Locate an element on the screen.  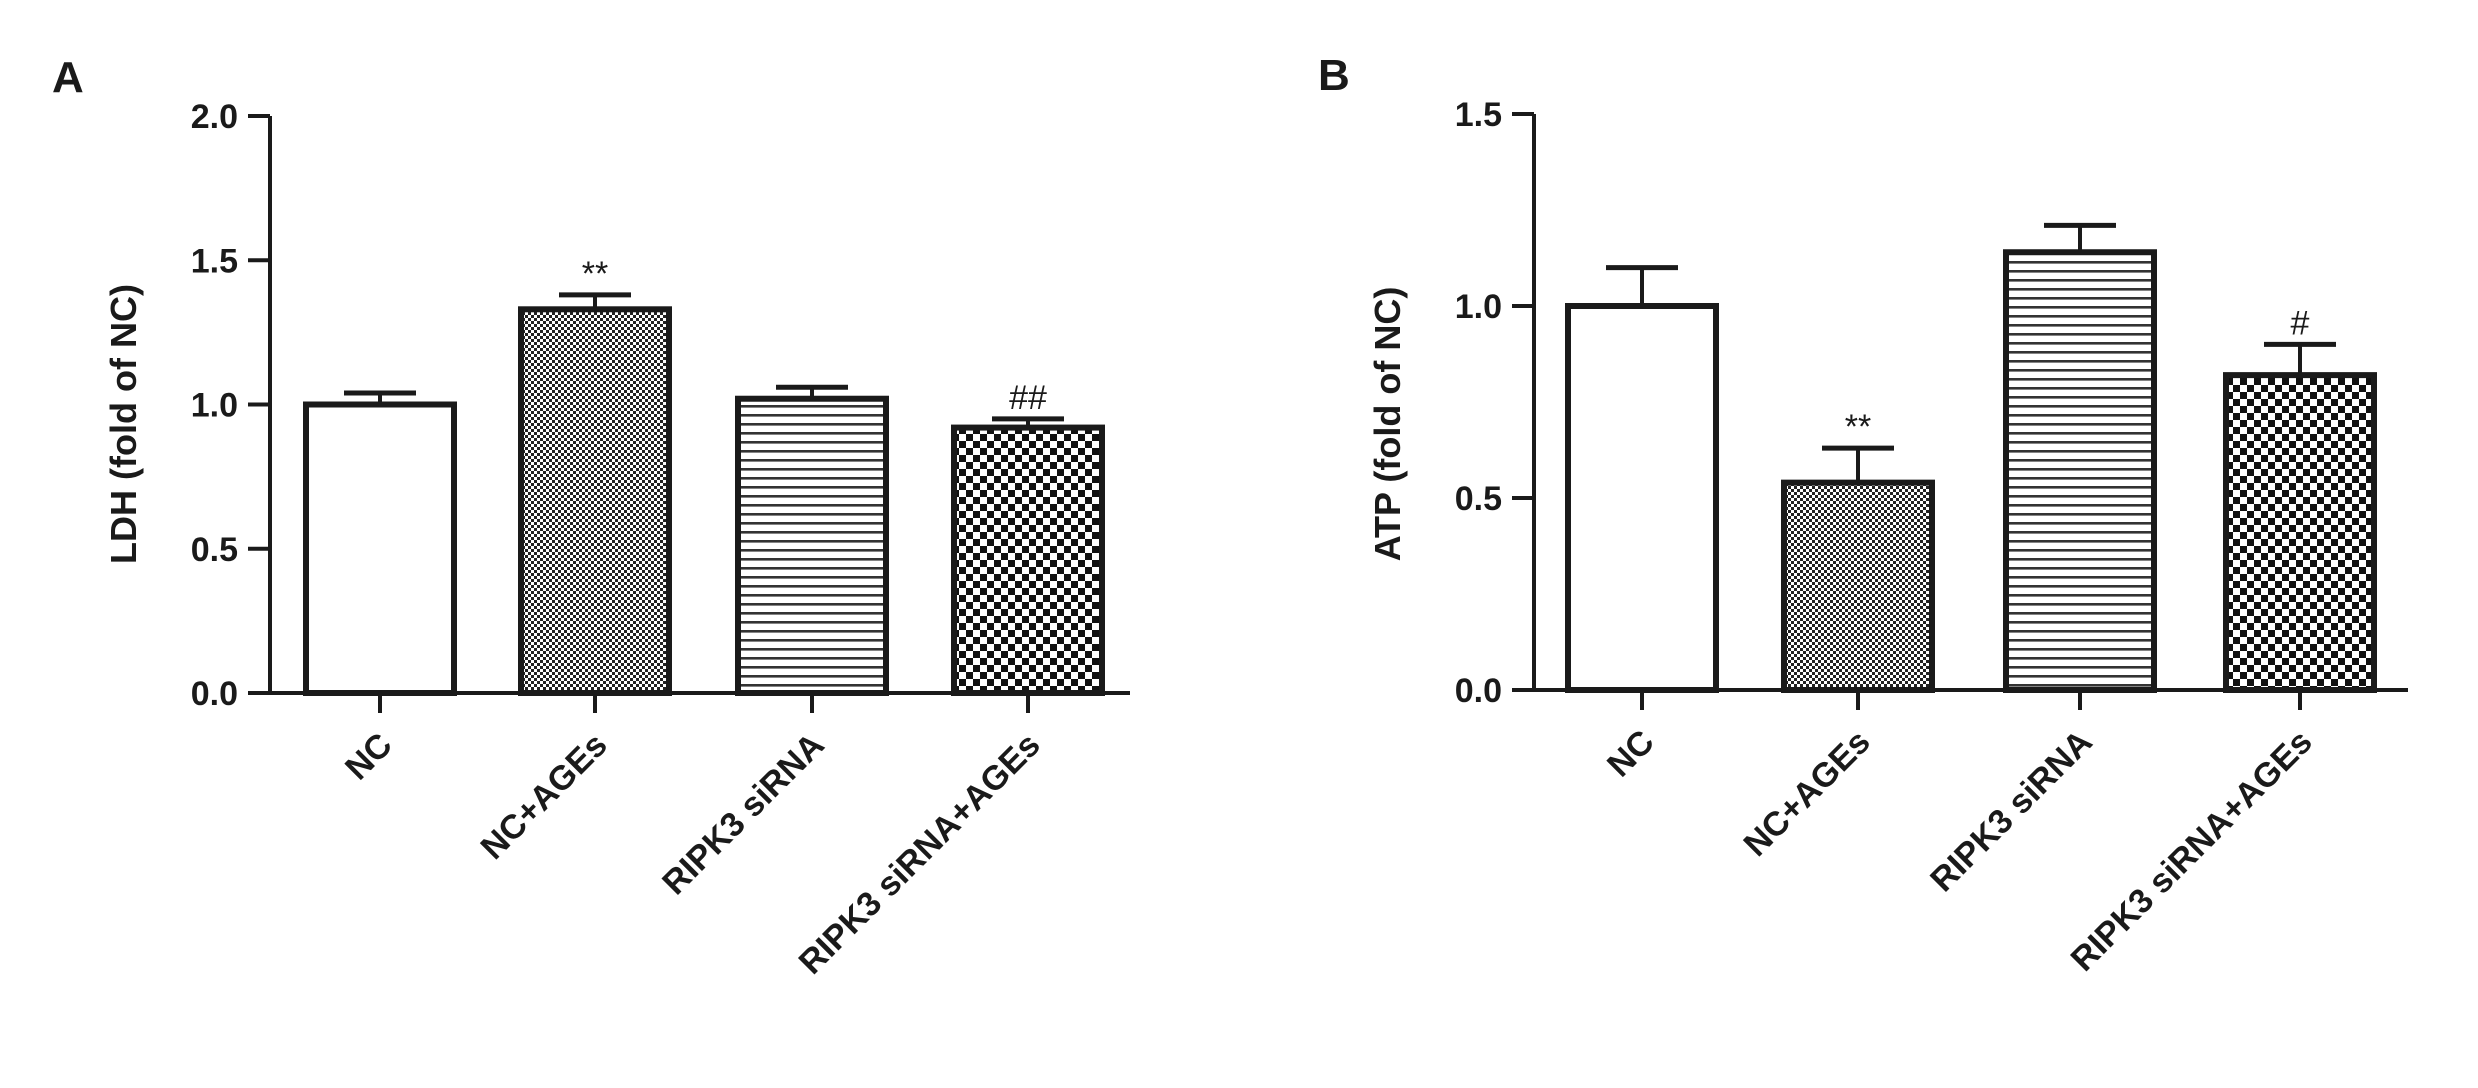
panel-a-significance-label: ** is located at coordinates (595, 274).